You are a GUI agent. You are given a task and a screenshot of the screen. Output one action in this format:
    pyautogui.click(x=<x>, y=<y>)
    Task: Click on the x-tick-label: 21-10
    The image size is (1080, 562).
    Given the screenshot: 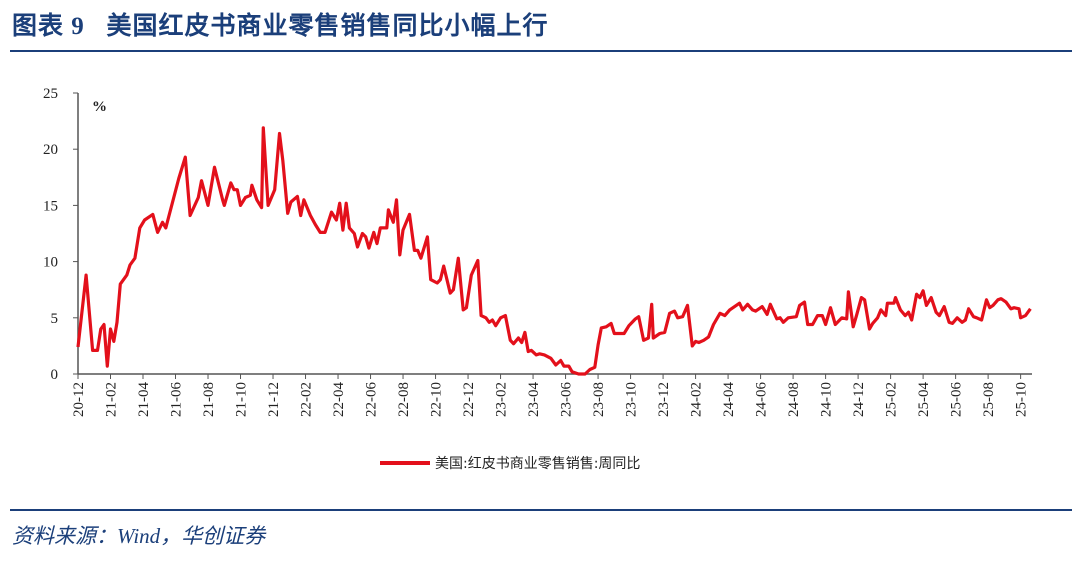 What is the action you would take?
    pyautogui.click(x=242, y=399)
    